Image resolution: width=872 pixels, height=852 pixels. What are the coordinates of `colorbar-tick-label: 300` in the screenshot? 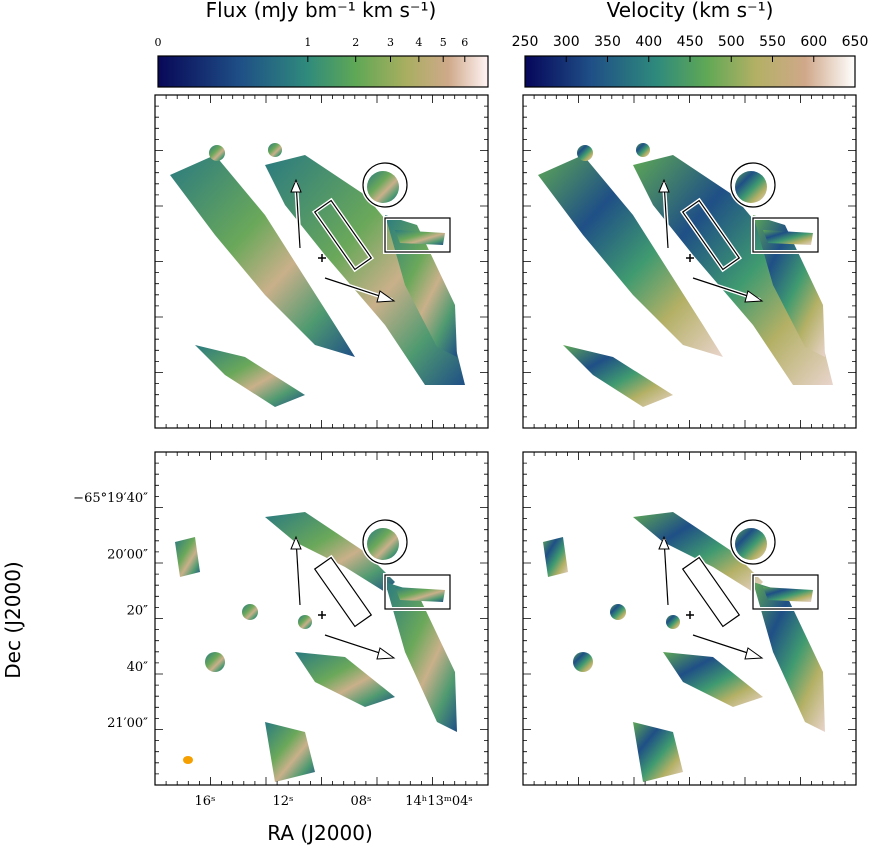 It's located at (566, 42).